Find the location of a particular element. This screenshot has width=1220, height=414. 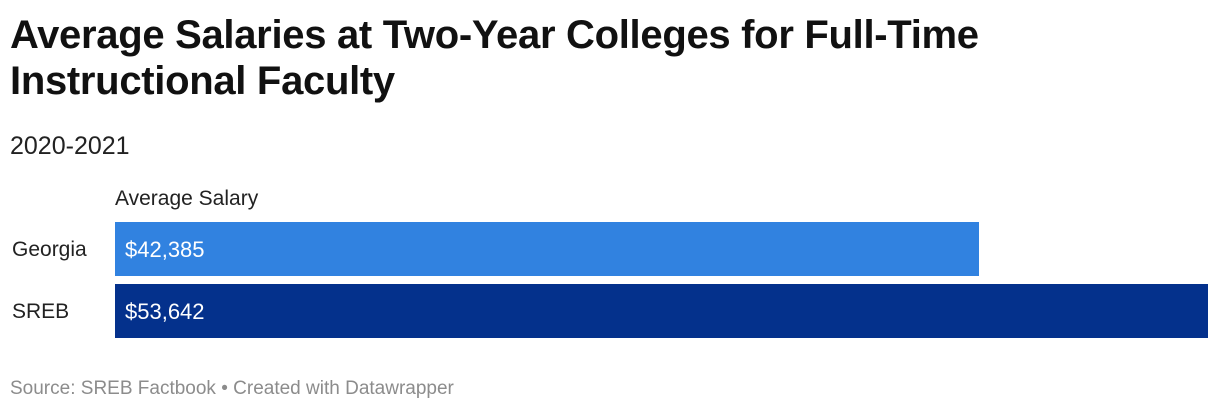

source-label: Source: is located at coordinates (45, 388).